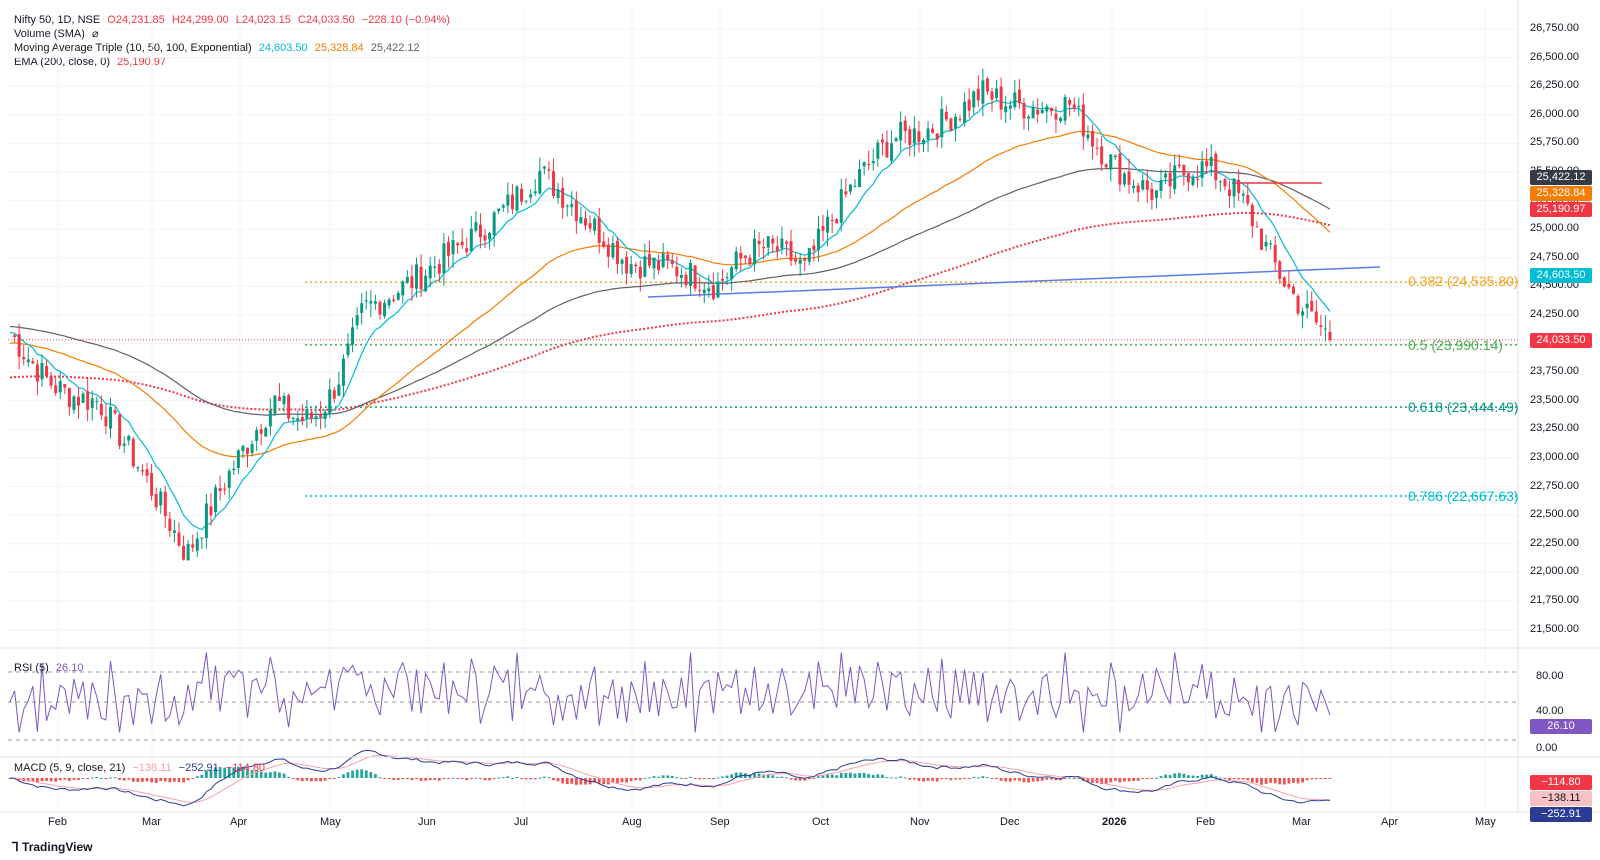 Image resolution: width=1600 pixels, height=860 pixels. What do you see at coordinates (152, 768) in the screenshot?
I see `macd-signal-value: −138.11` at bounding box center [152, 768].